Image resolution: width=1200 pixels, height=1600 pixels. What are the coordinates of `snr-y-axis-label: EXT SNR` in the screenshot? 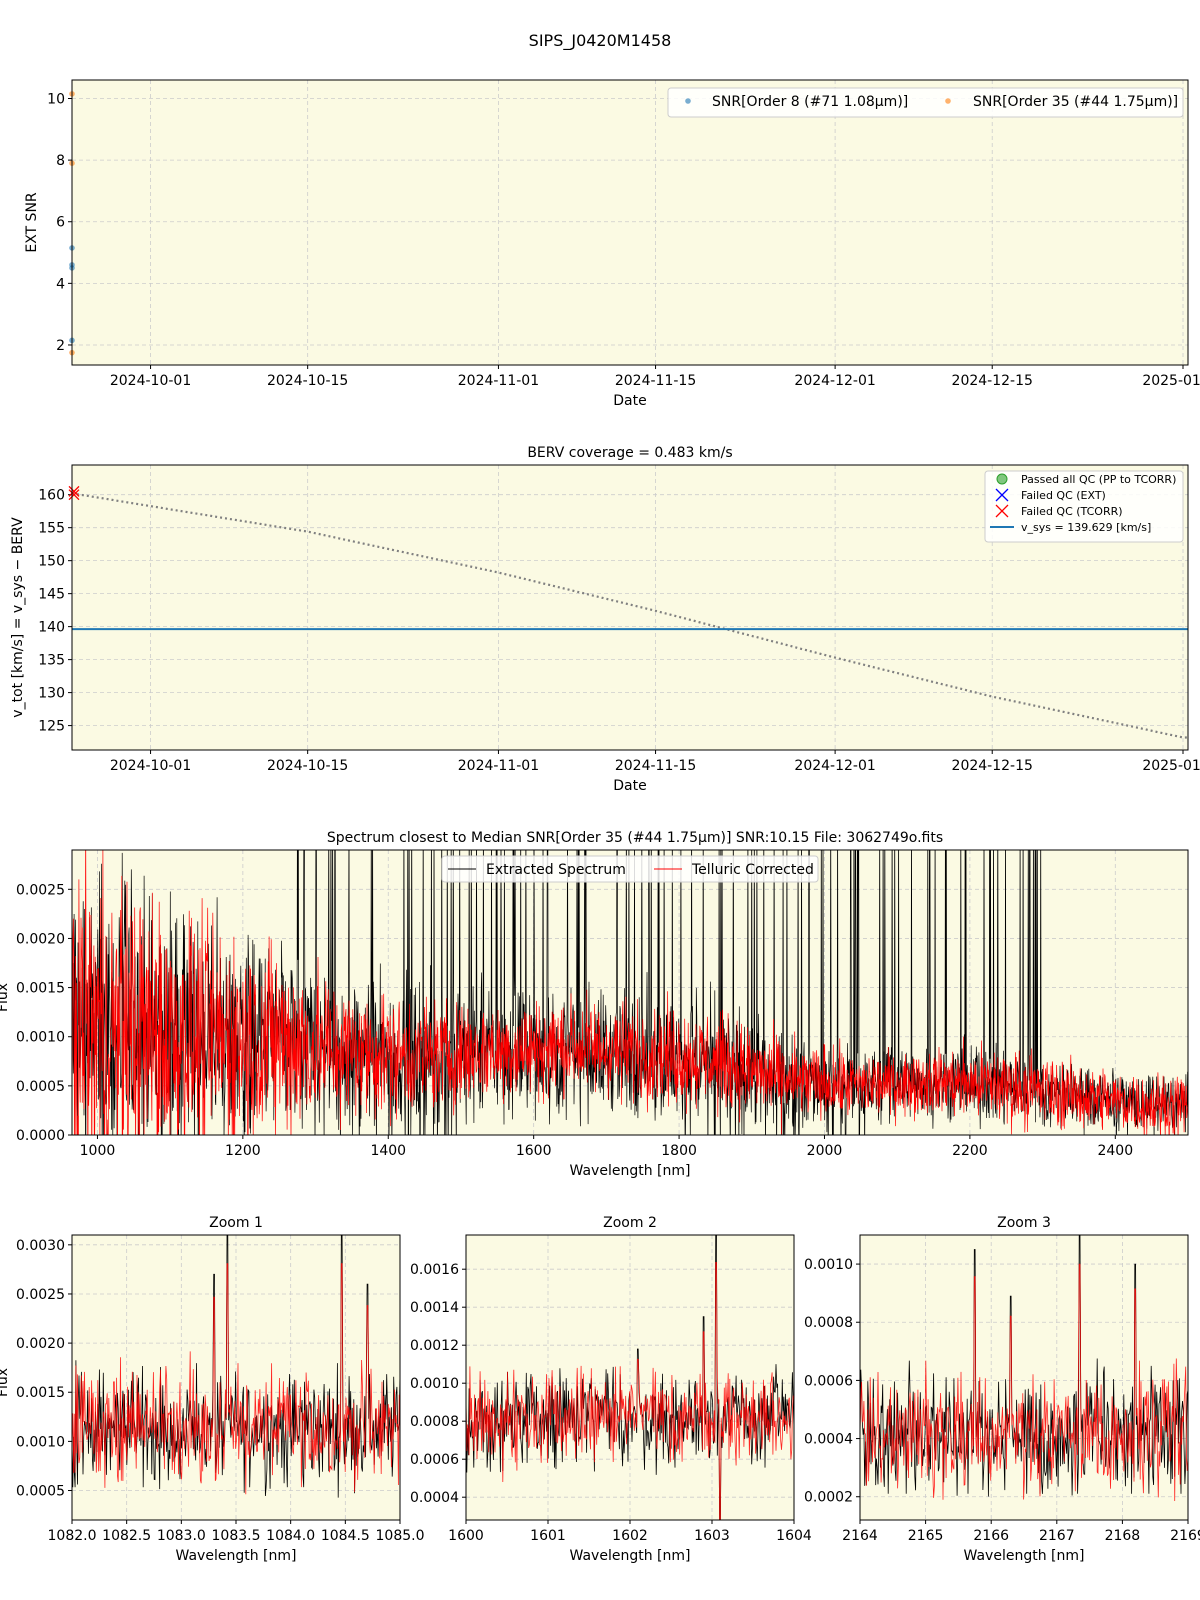 It's located at (32, 222).